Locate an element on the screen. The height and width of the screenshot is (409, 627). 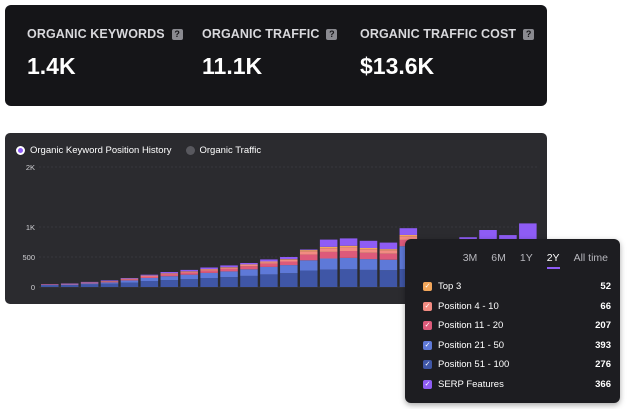
range-2y: 2Y is located at coordinates (553, 260).